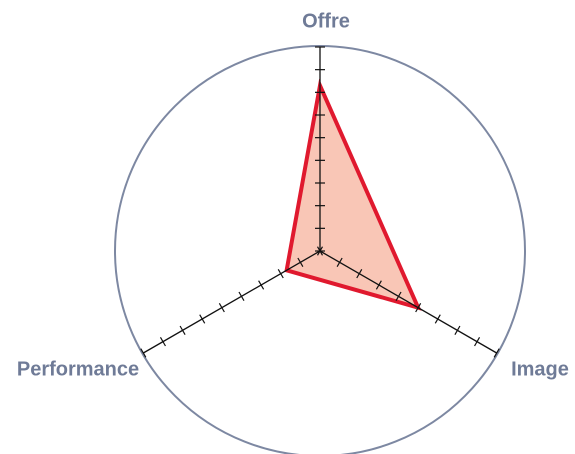 The image size is (575, 454). What do you see at coordinates (353, 194) in the screenshot?
I see `radar-area` at bounding box center [353, 194].